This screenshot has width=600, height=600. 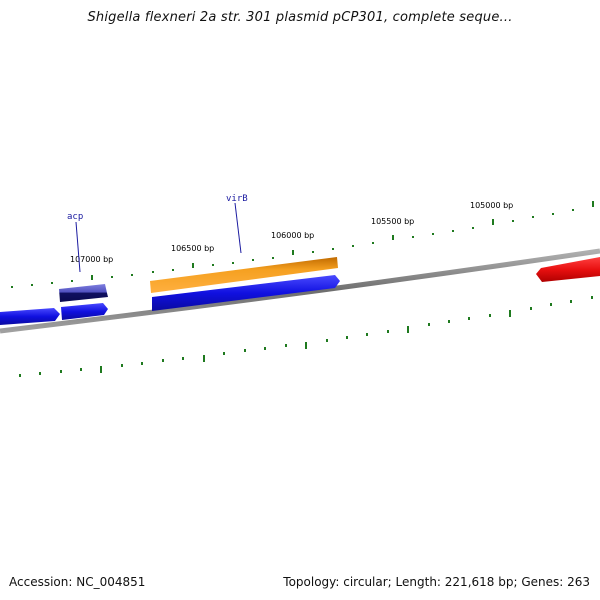 I want to click on bp-label-107000: 107000 bp, so click(x=91, y=259).